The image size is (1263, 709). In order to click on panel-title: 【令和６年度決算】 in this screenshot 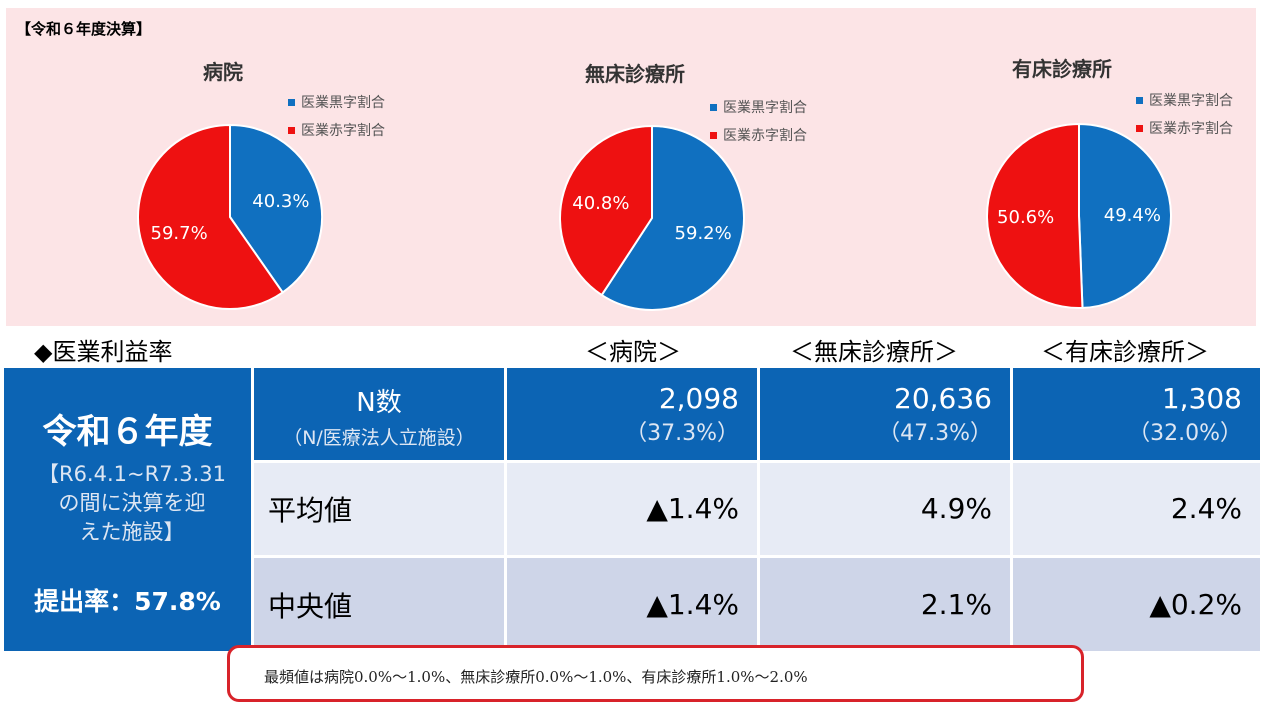, I will do `click(84, 29)`.